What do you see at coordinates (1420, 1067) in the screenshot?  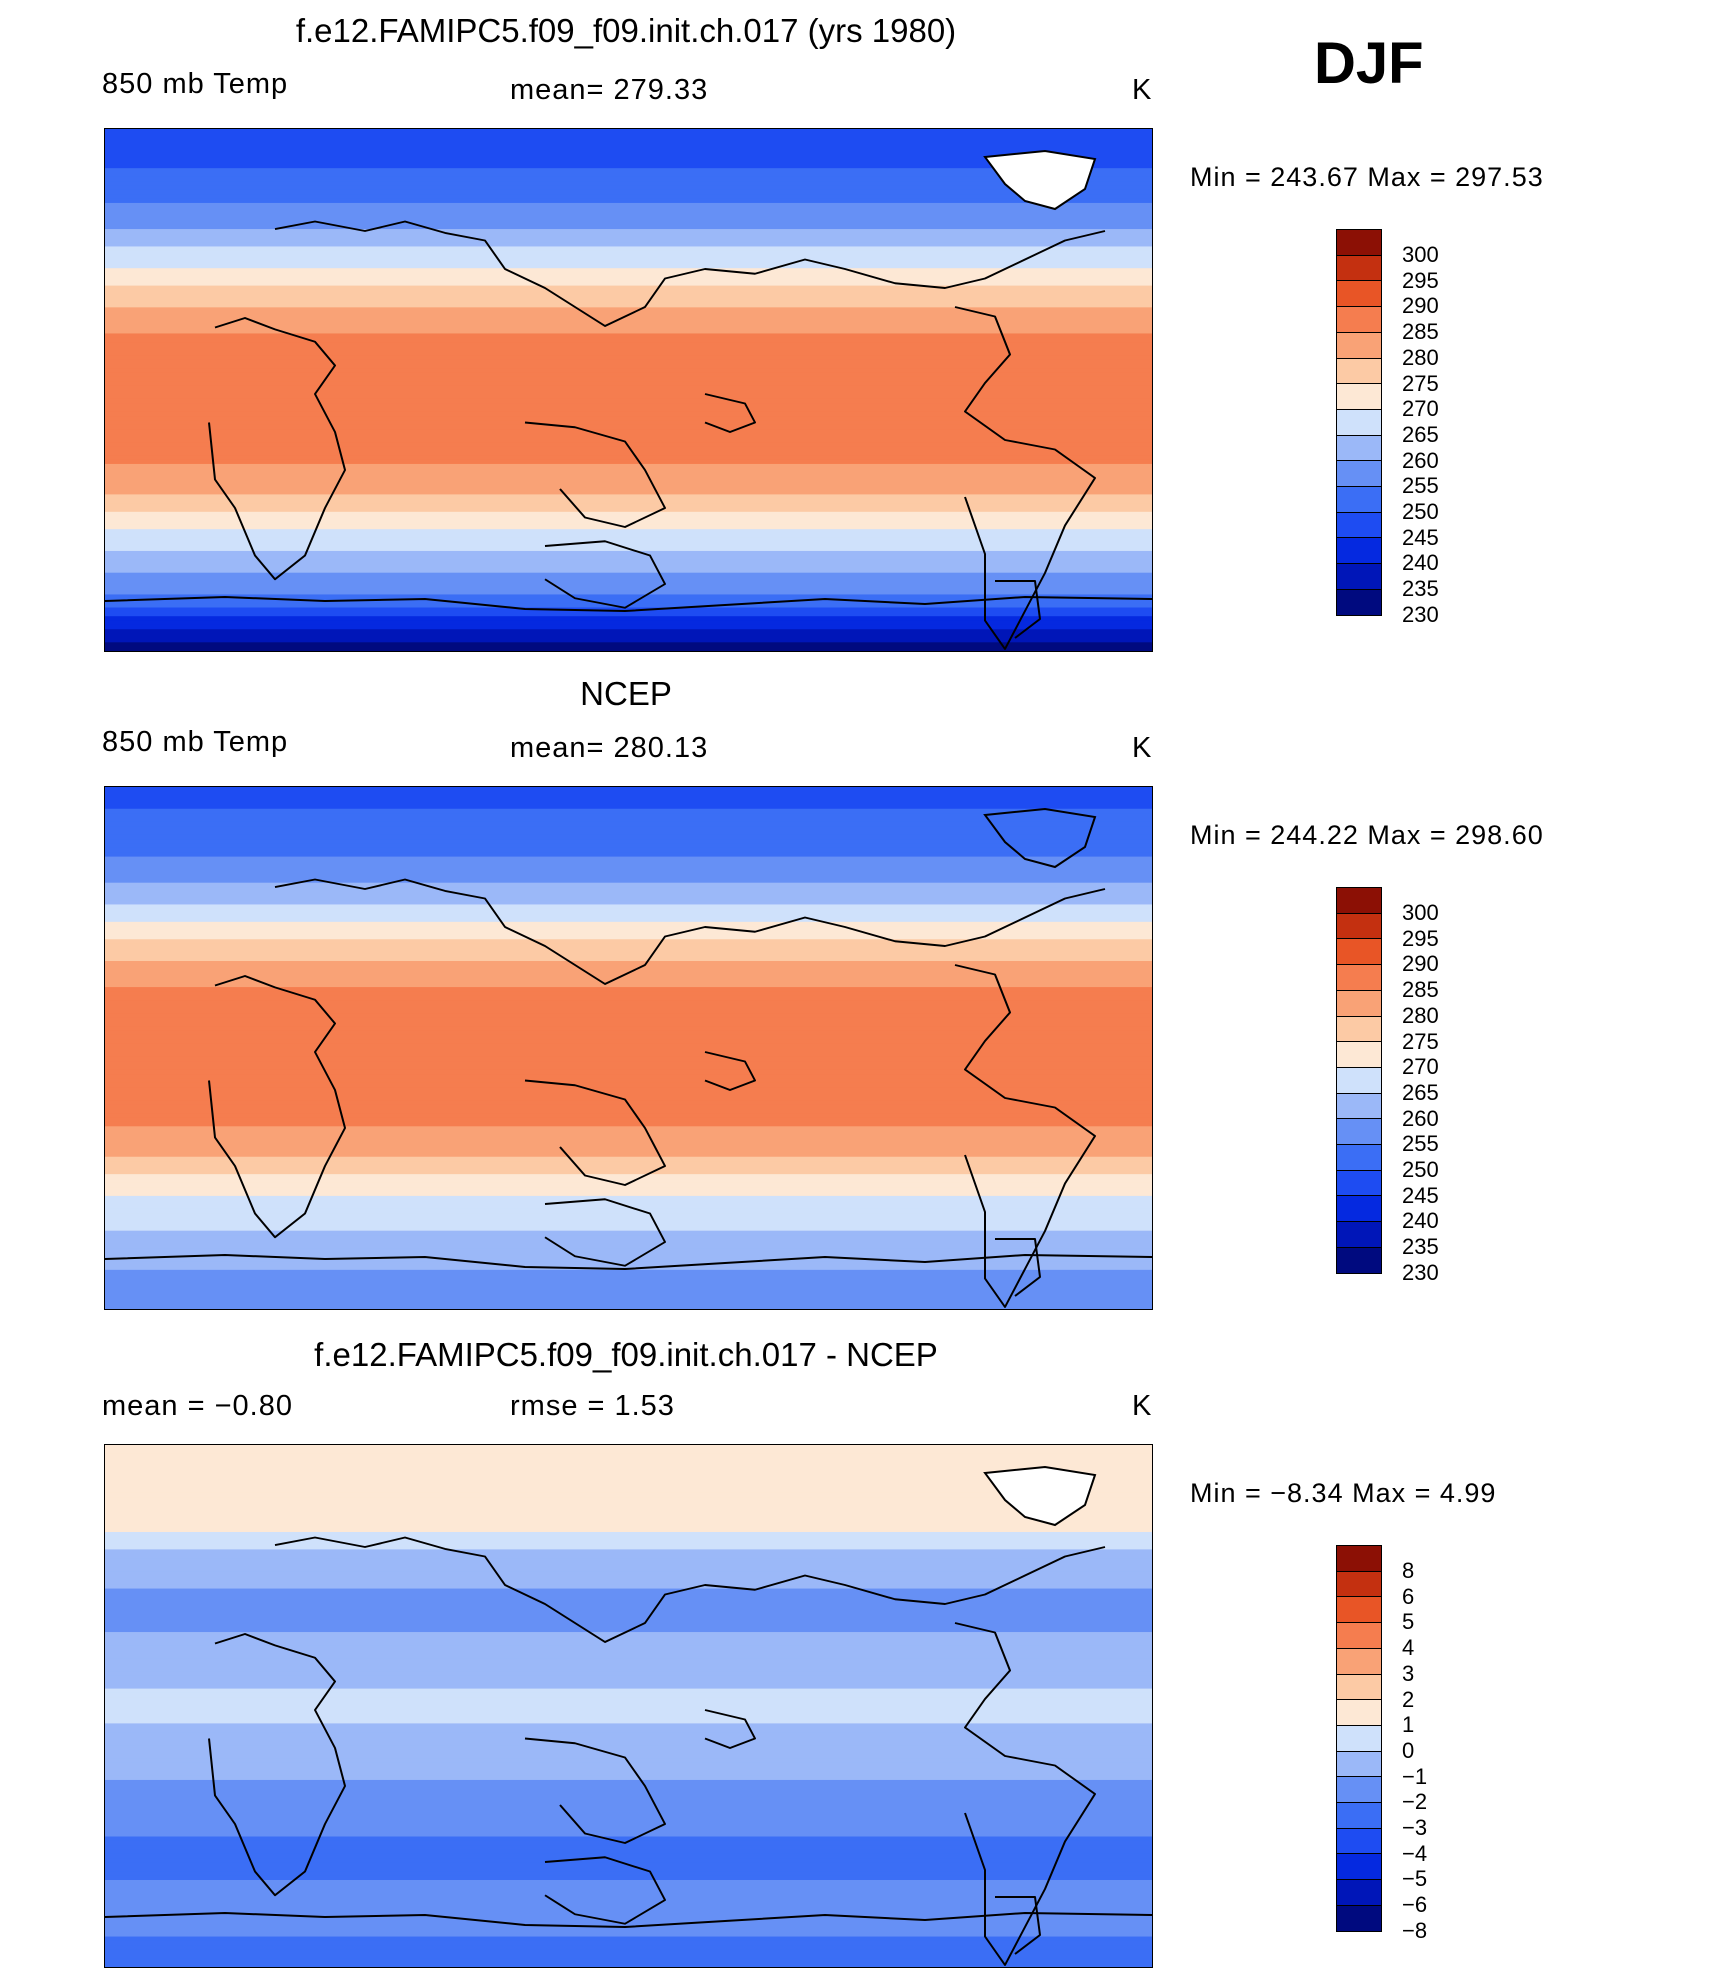 I see `colorbar-tick-label: 270` at bounding box center [1420, 1067].